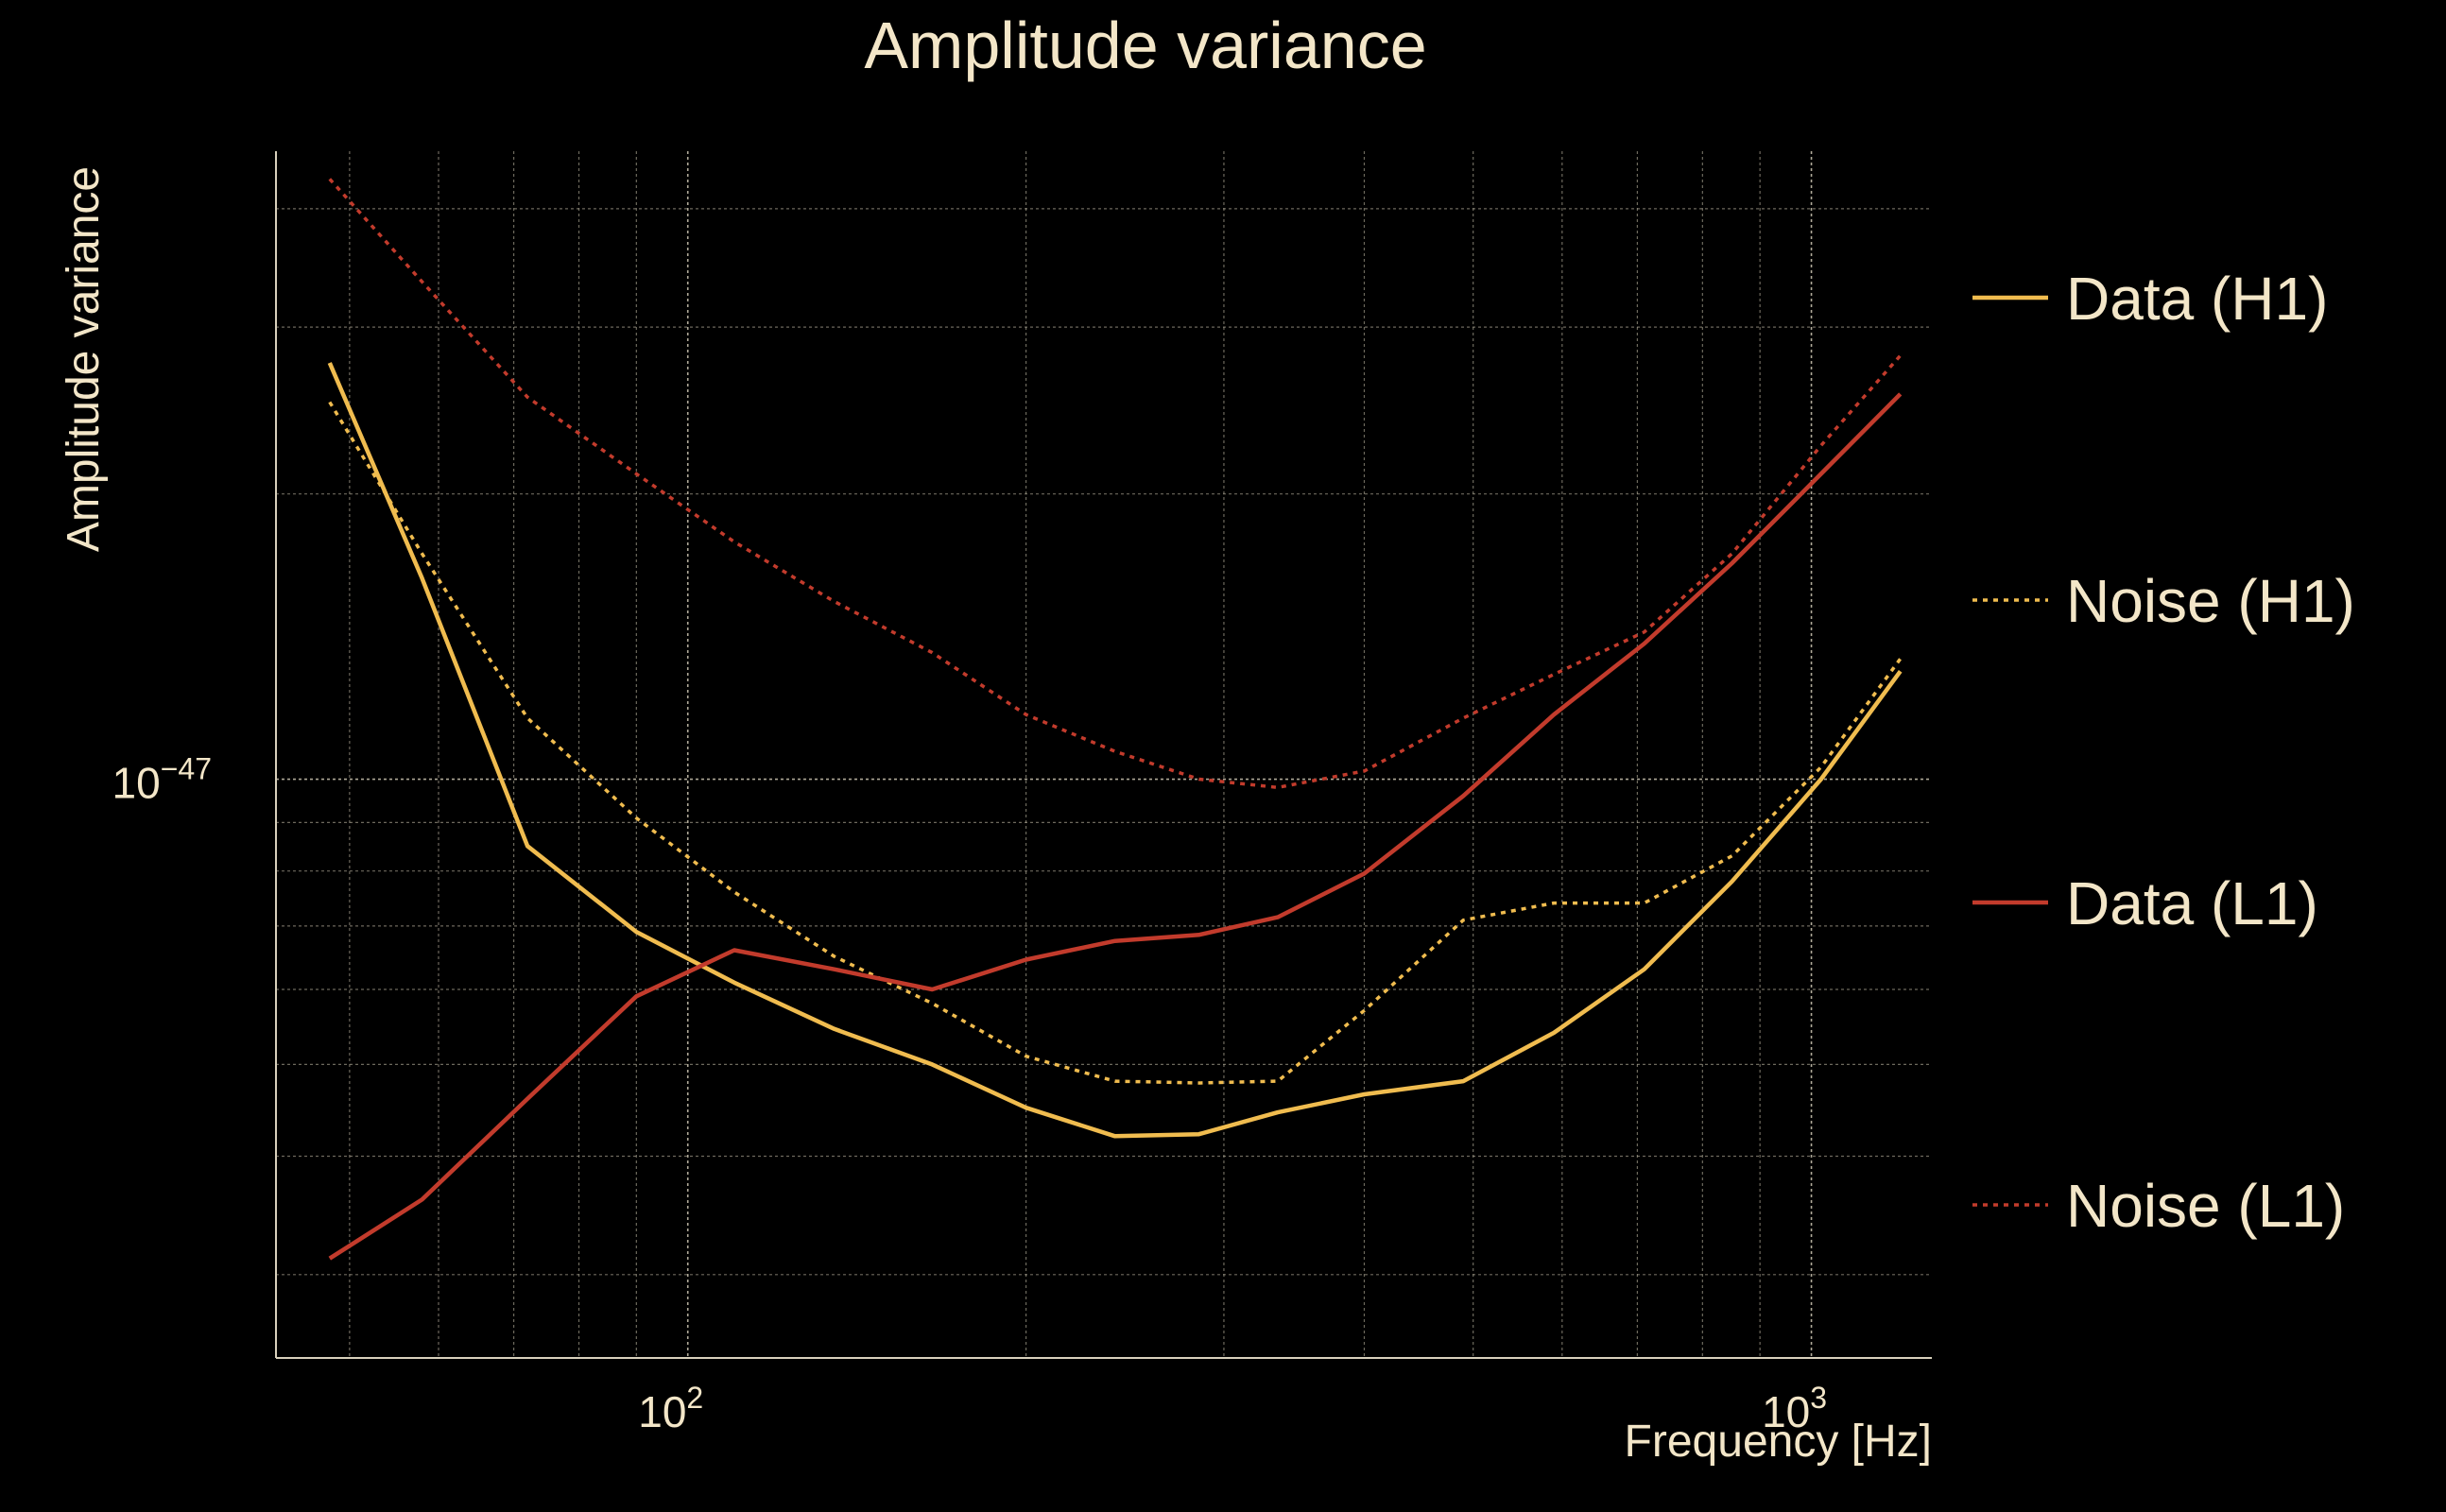 The height and width of the screenshot is (1512, 2446). Describe the element at coordinates (1145, 45) in the screenshot. I see `chart-title: Amplitude variance` at that location.